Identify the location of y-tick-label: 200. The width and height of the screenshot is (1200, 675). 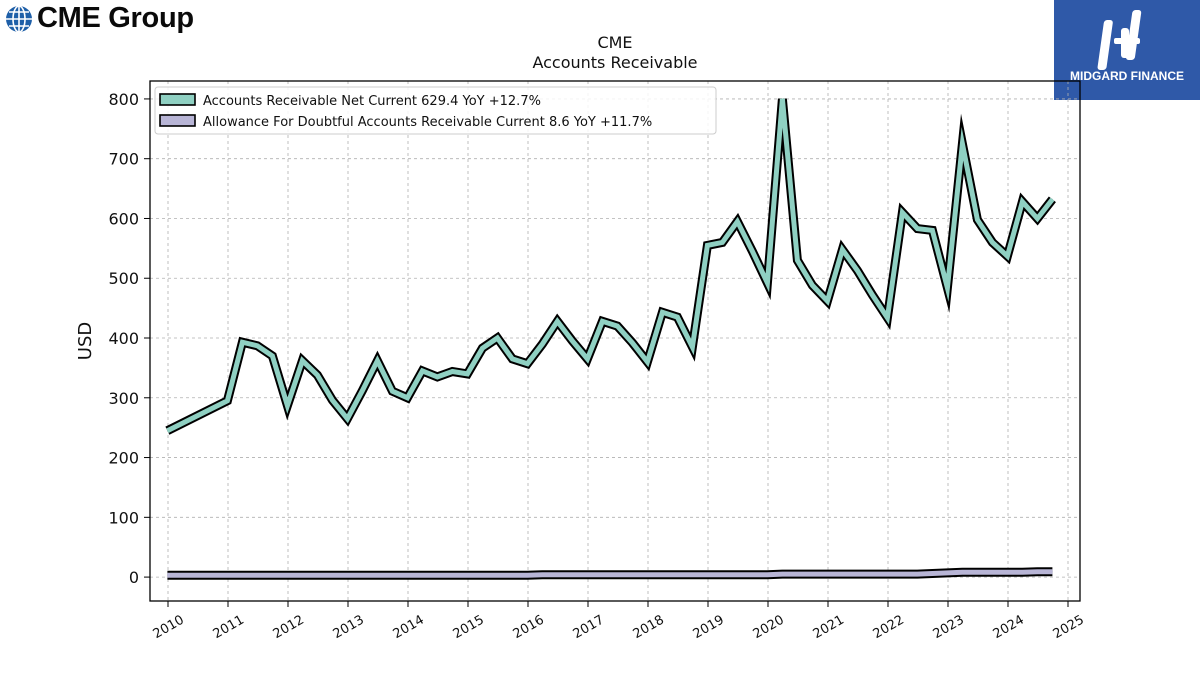
(123, 458).